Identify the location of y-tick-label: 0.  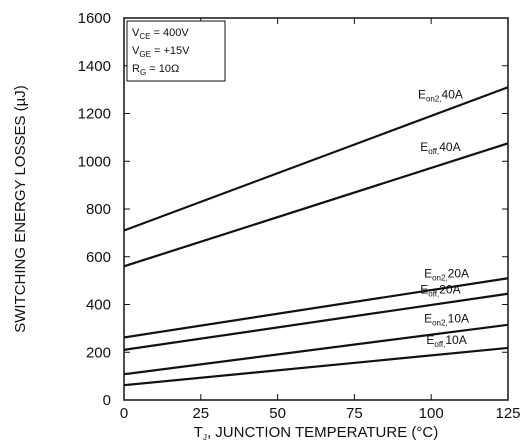
(107, 400).